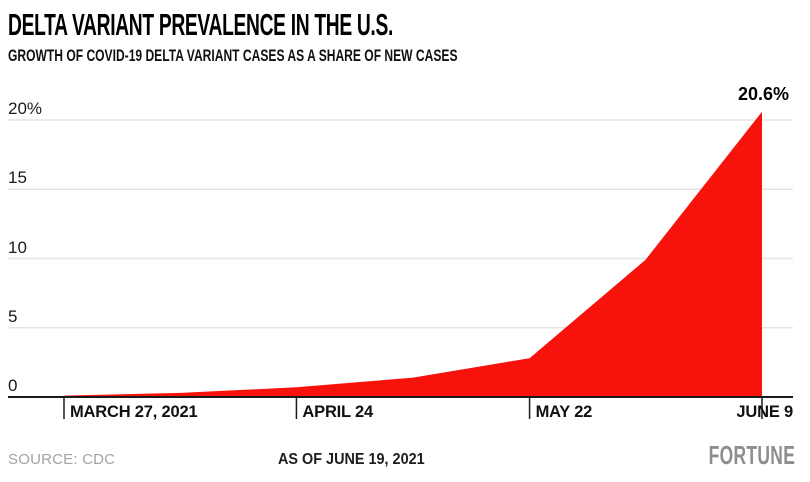 Image resolution: width=810 pixels, height=482 pixels. I want to click on x-axis-label: APRIL 24, so click(337, 412).